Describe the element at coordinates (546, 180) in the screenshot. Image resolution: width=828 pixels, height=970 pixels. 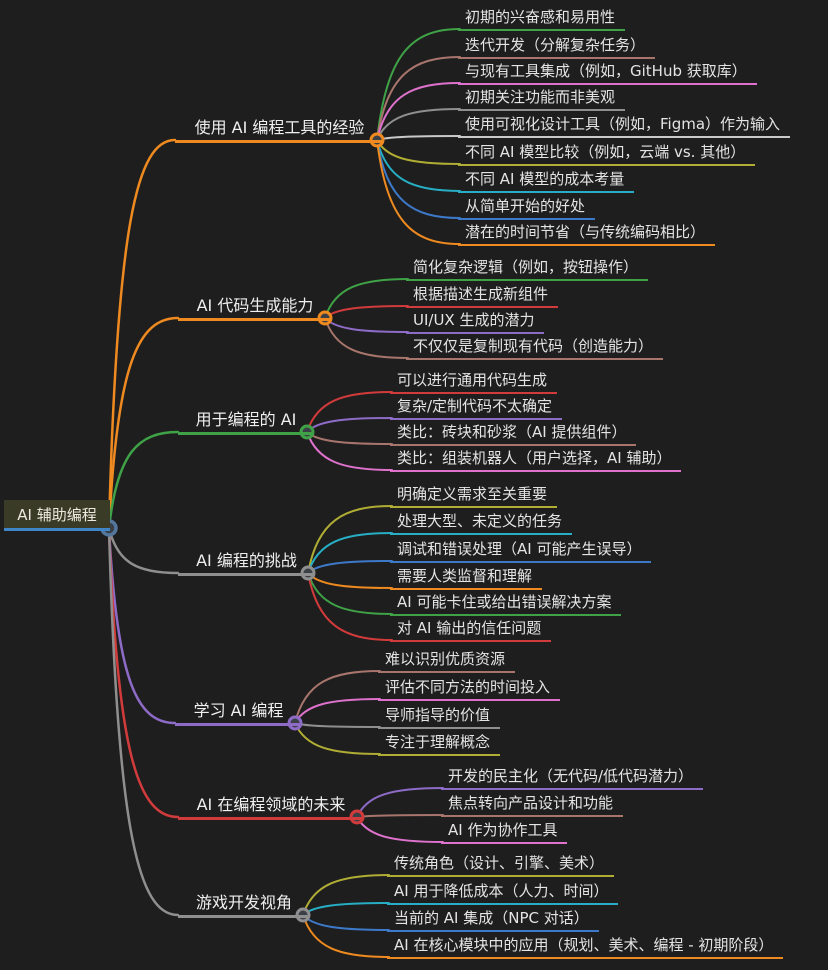
I see `leaf-topic: 不同 AI 模型的成本考量` at that location.